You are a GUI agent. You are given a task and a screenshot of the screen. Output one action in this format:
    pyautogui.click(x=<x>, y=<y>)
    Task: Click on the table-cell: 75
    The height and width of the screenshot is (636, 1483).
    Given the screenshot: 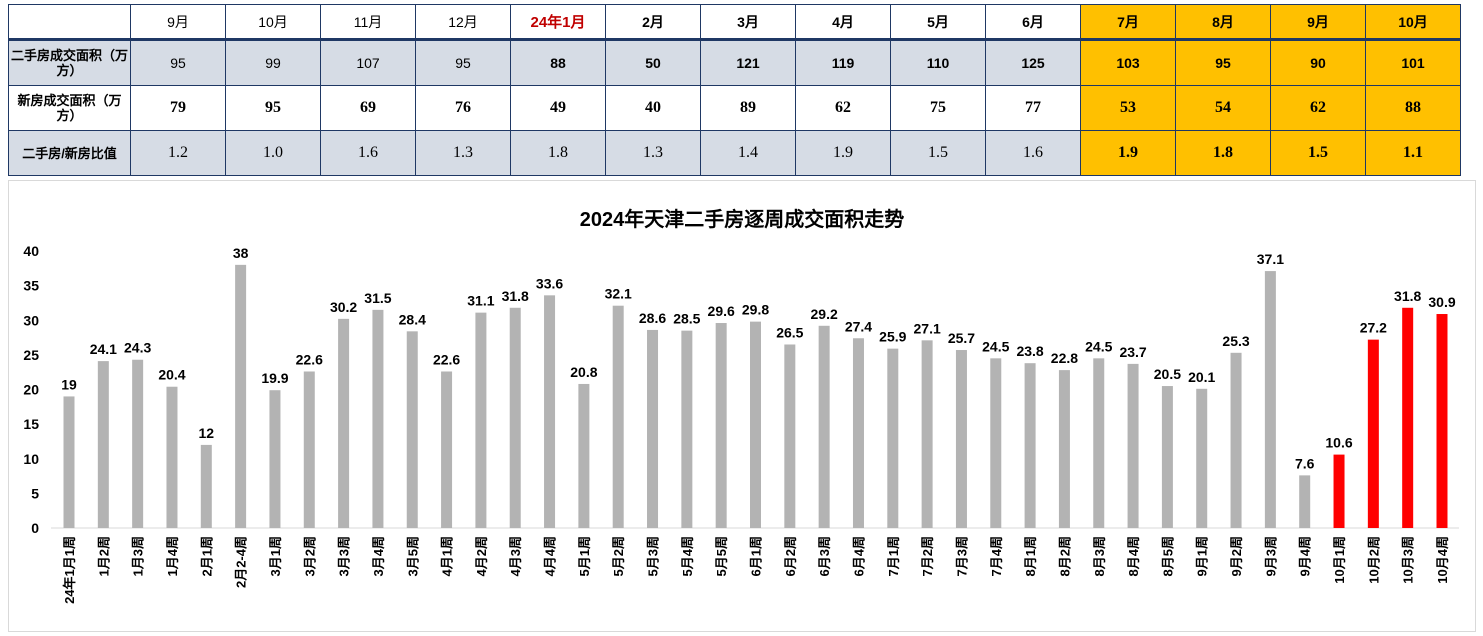 What is the action you would take?
    pyautogui.click(x=938, y=108)
    